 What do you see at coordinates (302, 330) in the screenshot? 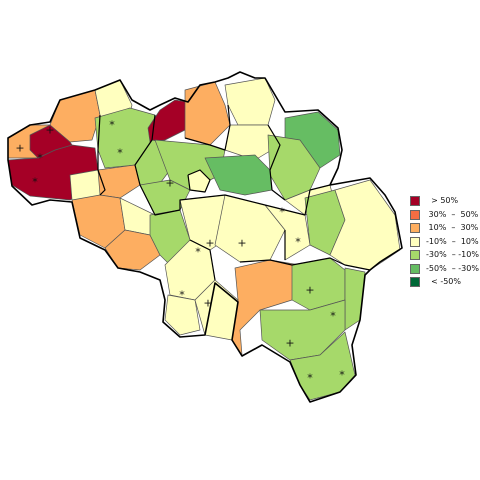
I see `region-neufchateau` at bounding box center [302, 330].